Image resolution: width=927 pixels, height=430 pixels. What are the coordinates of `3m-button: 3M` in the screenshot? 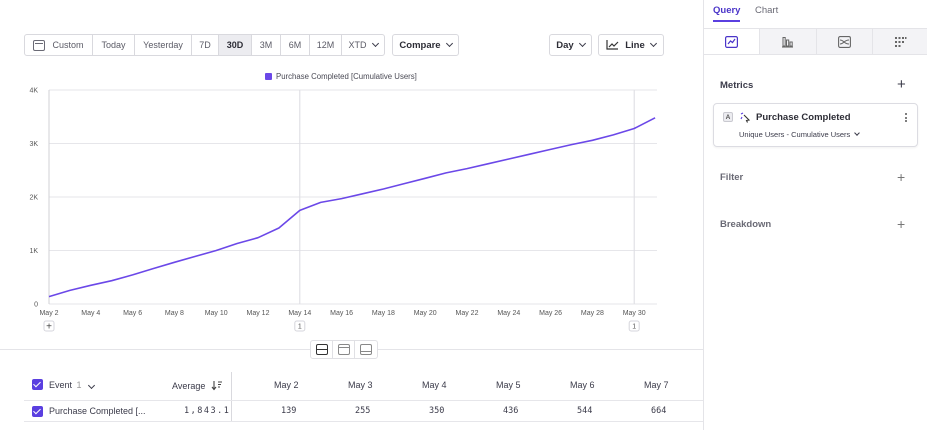 It's located at (266, 45).